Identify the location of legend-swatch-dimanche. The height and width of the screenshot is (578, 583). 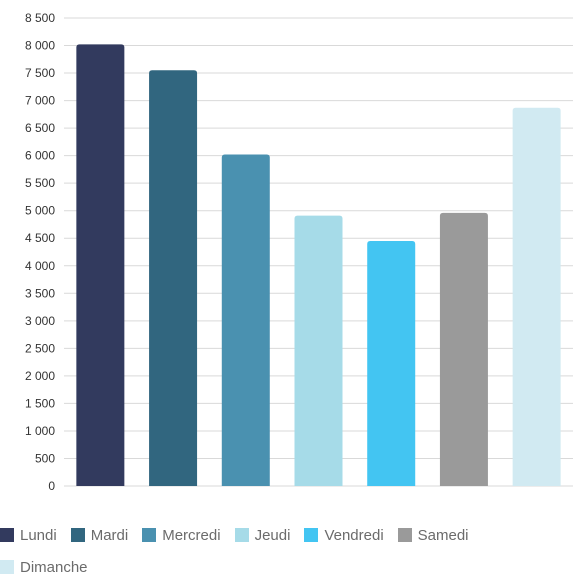
(7, 567).